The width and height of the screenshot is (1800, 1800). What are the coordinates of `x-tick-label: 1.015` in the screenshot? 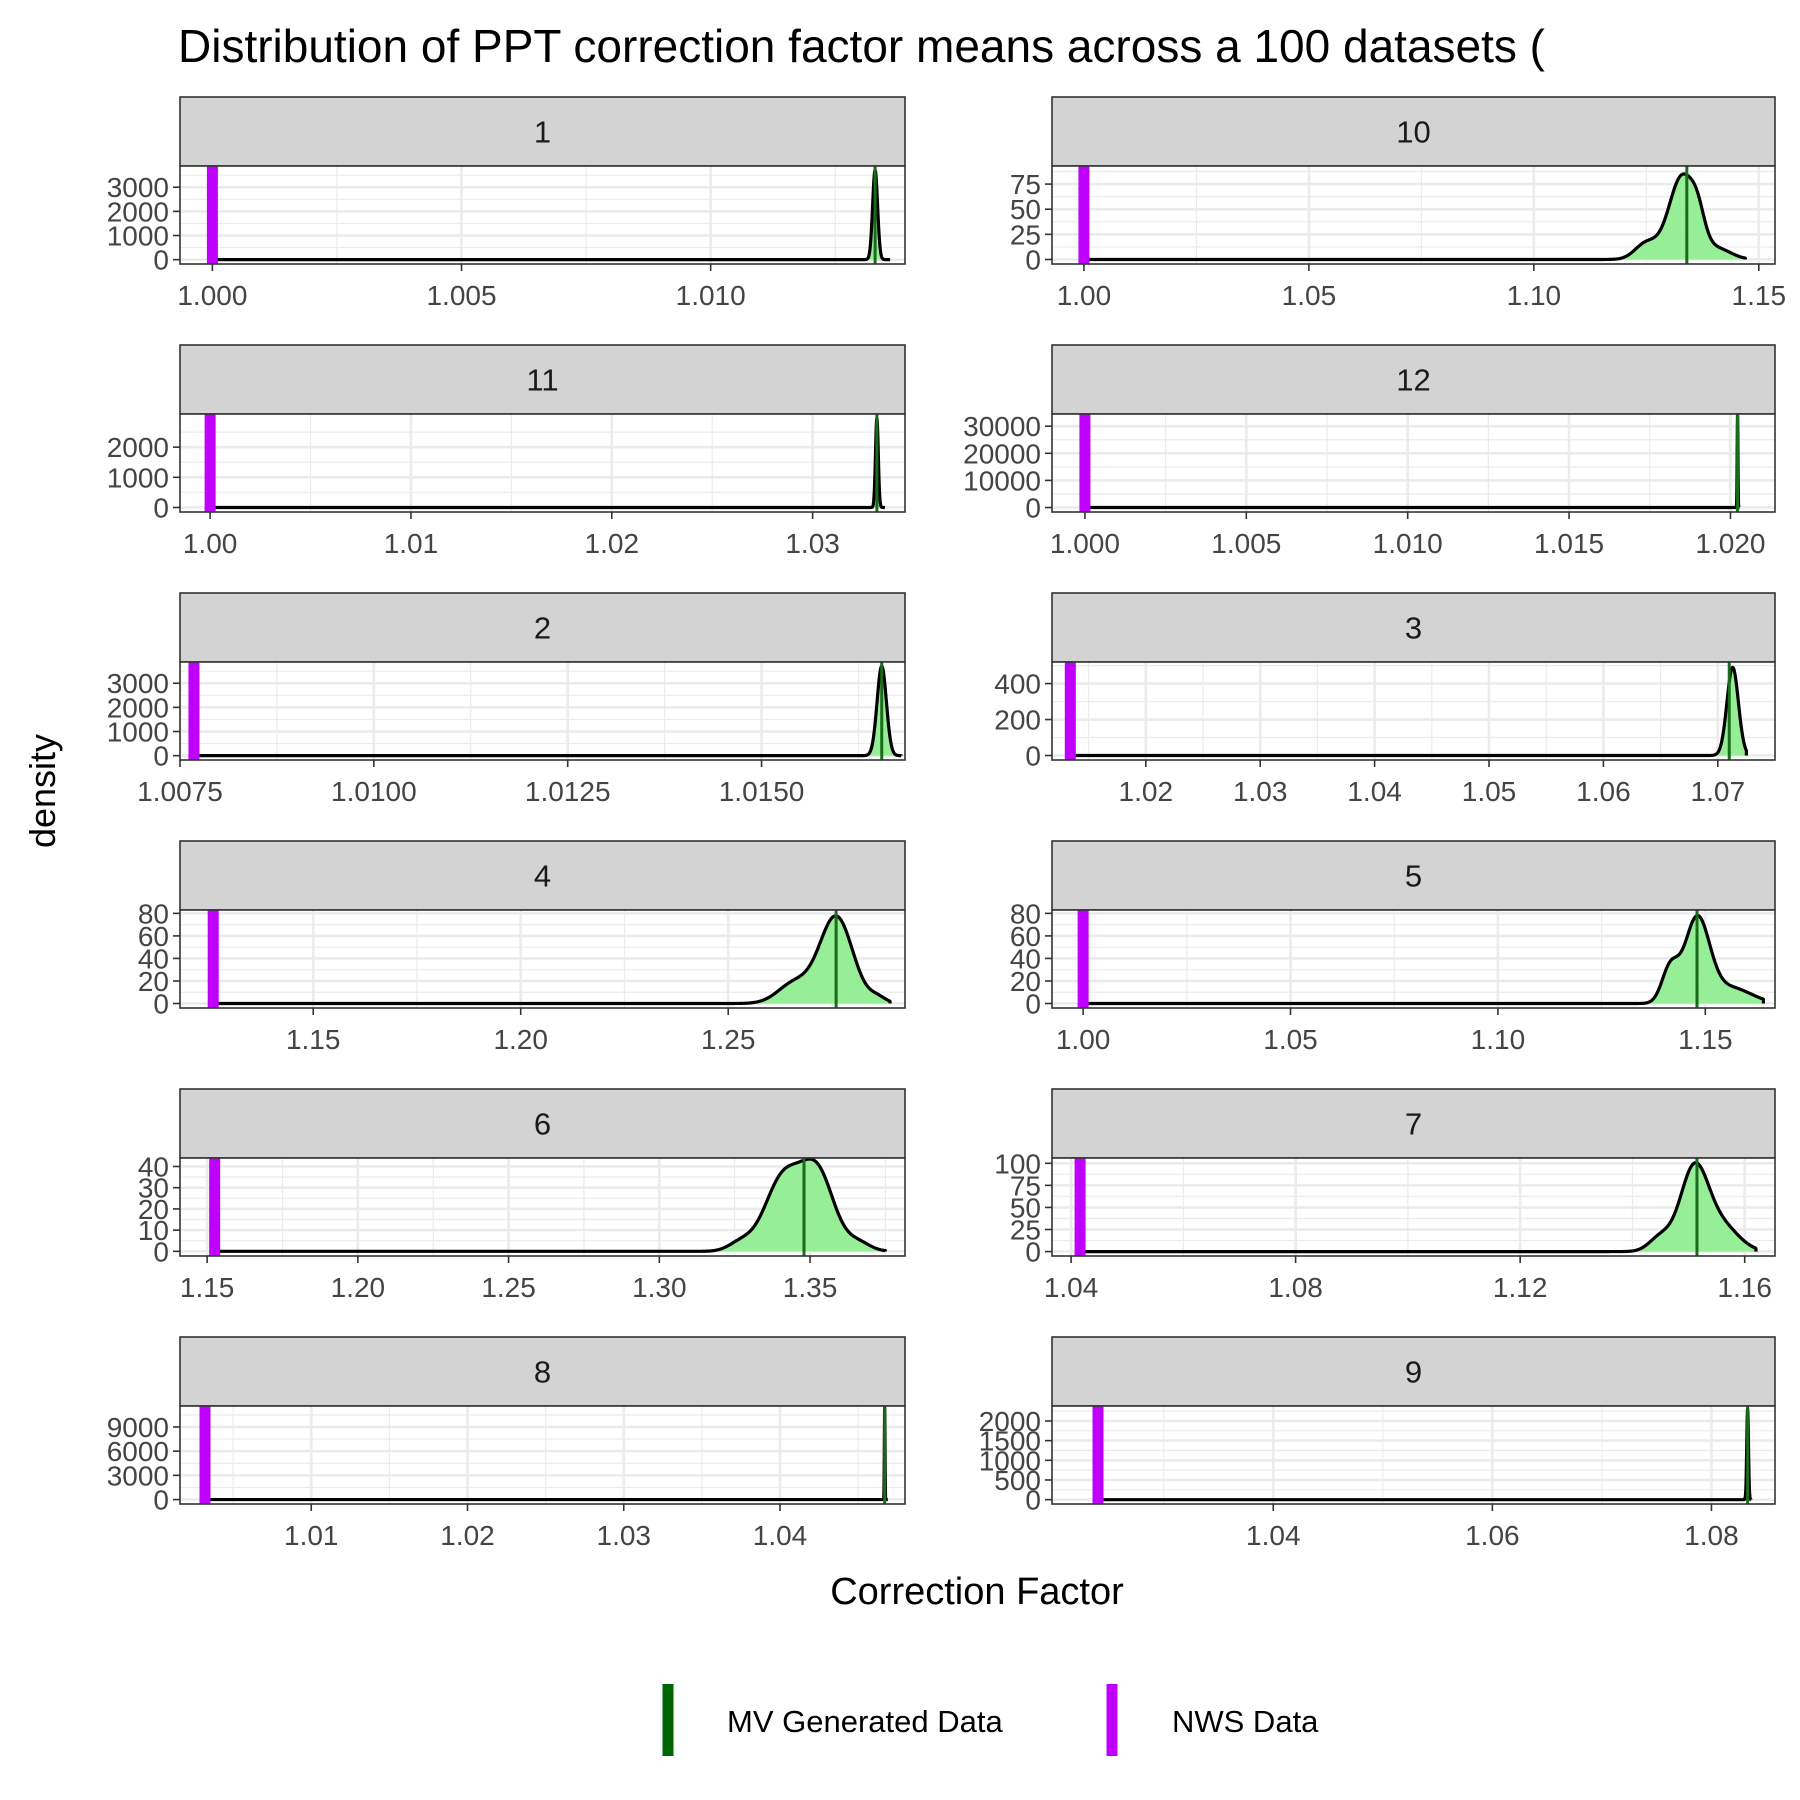 It's located at (1569, 543).